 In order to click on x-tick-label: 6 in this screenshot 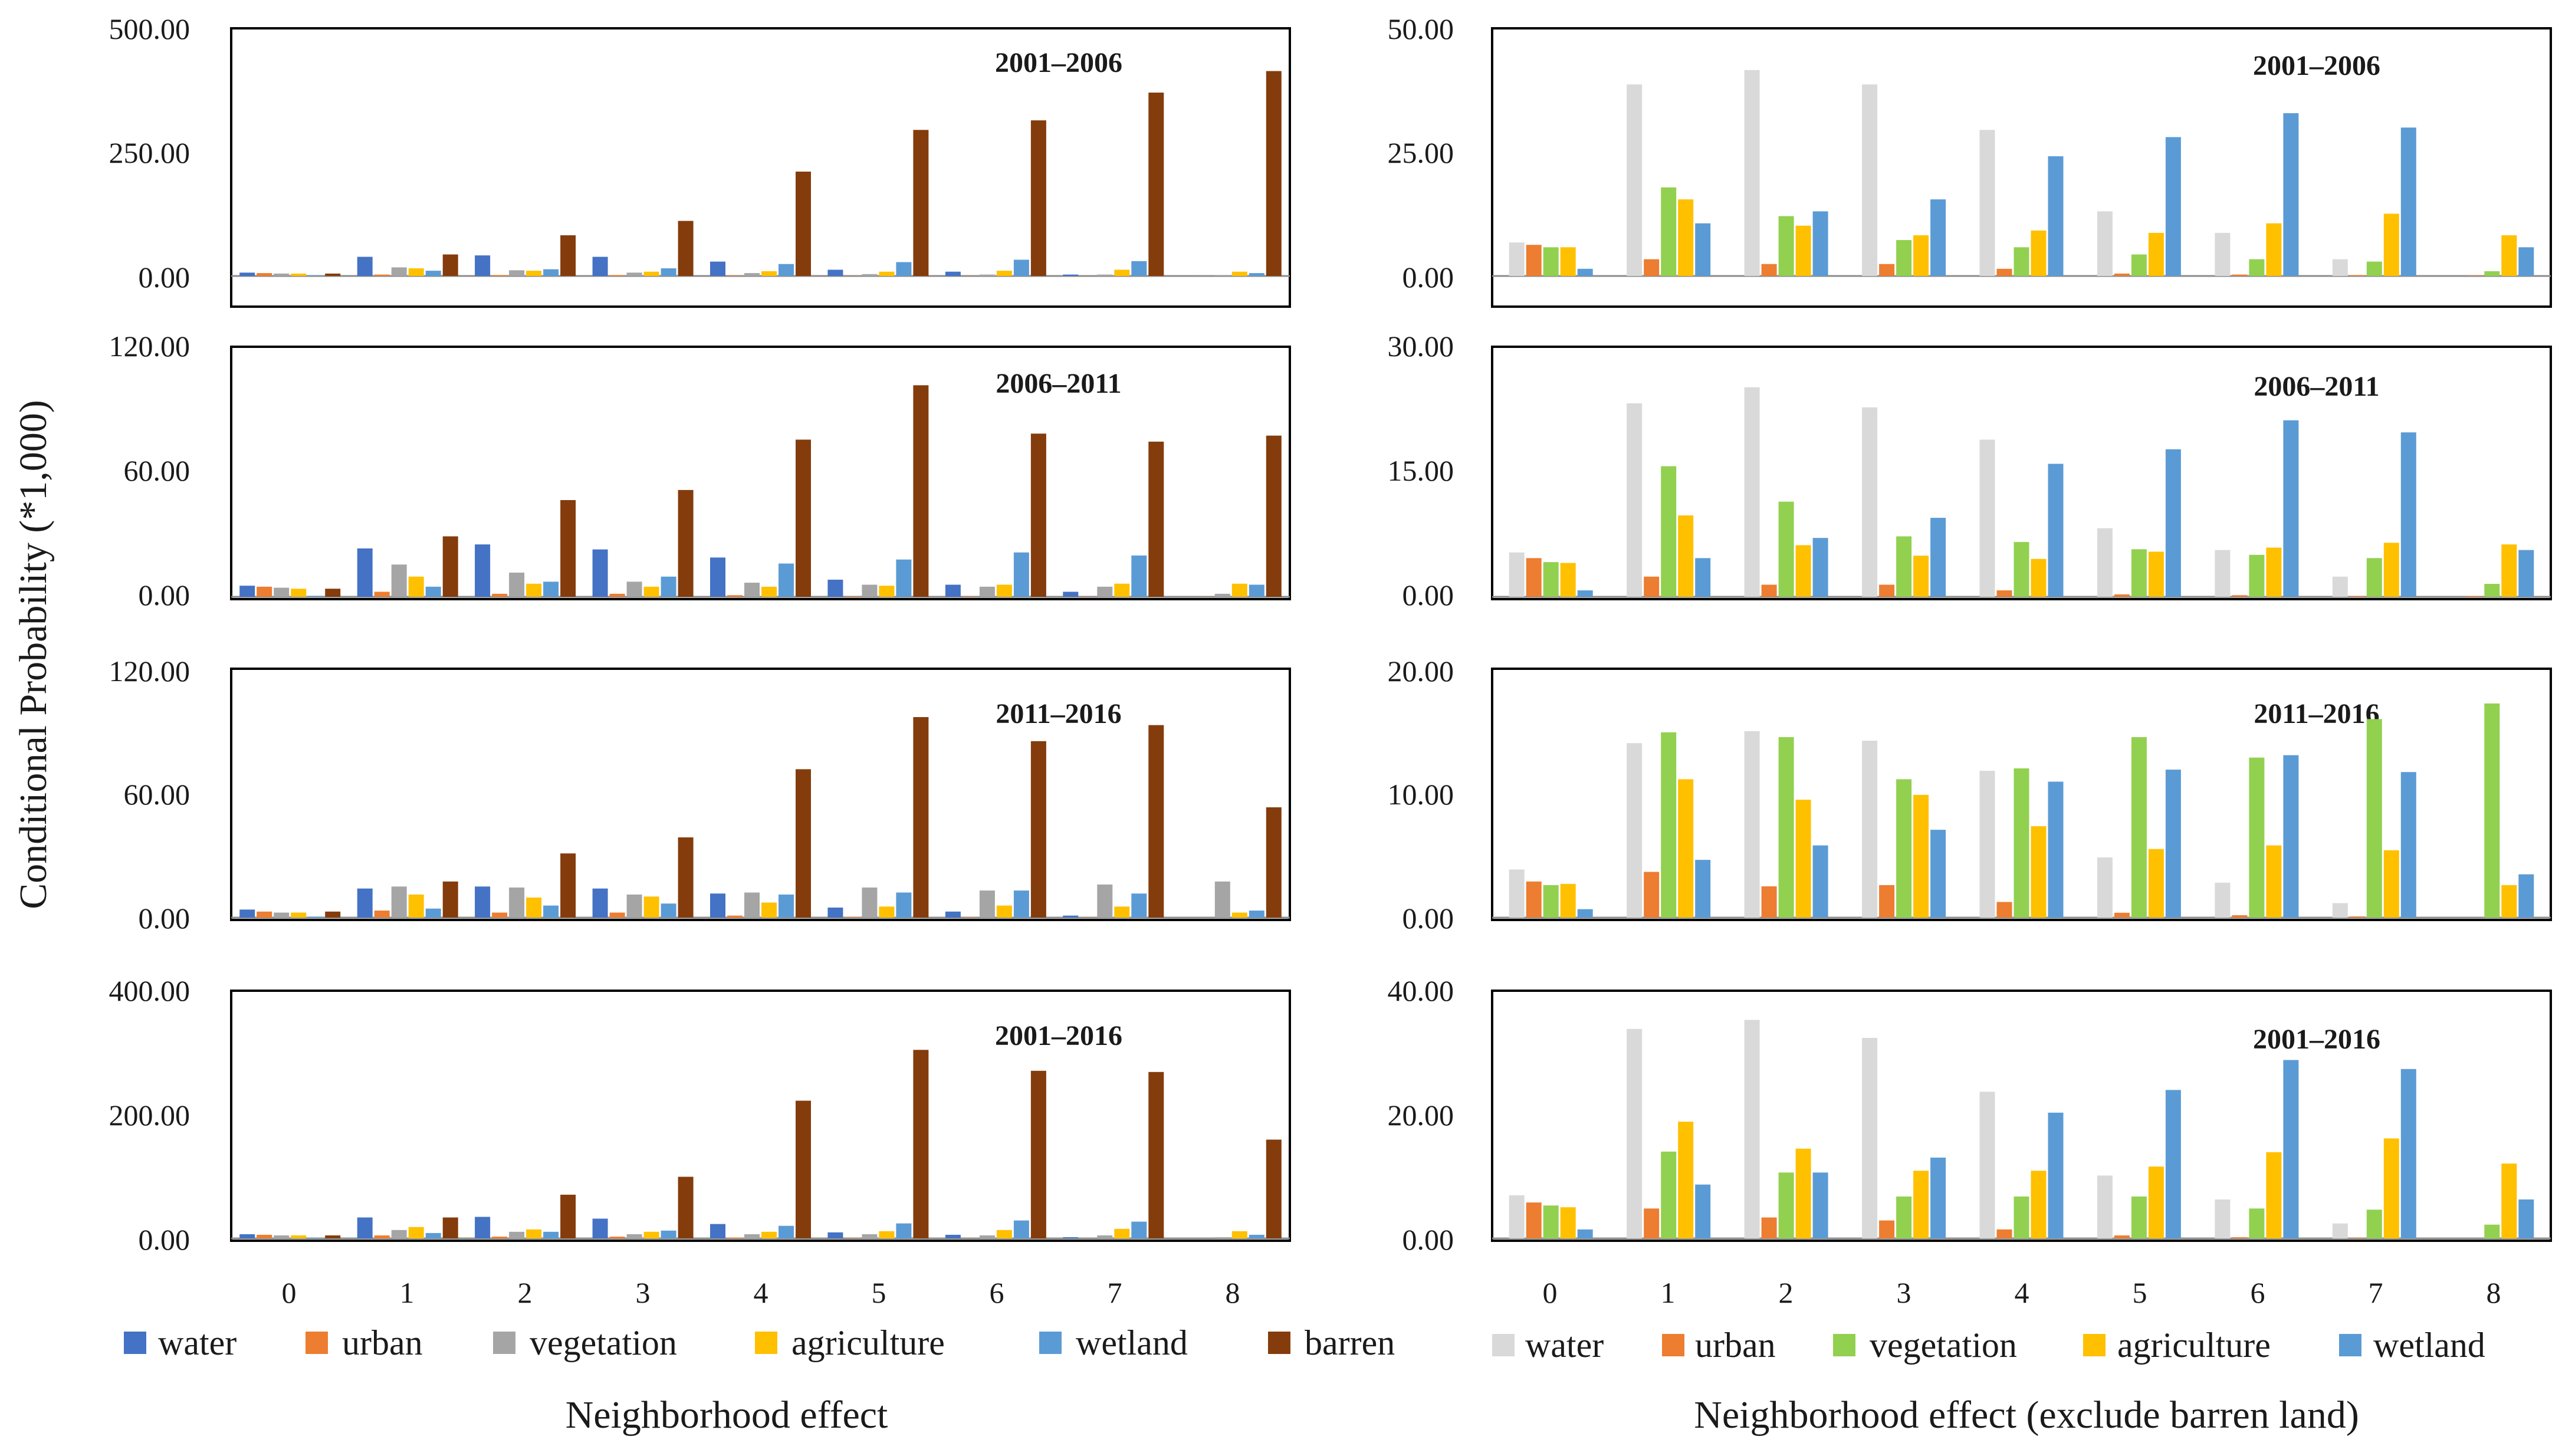, I will do `click(2258, 1292)`.